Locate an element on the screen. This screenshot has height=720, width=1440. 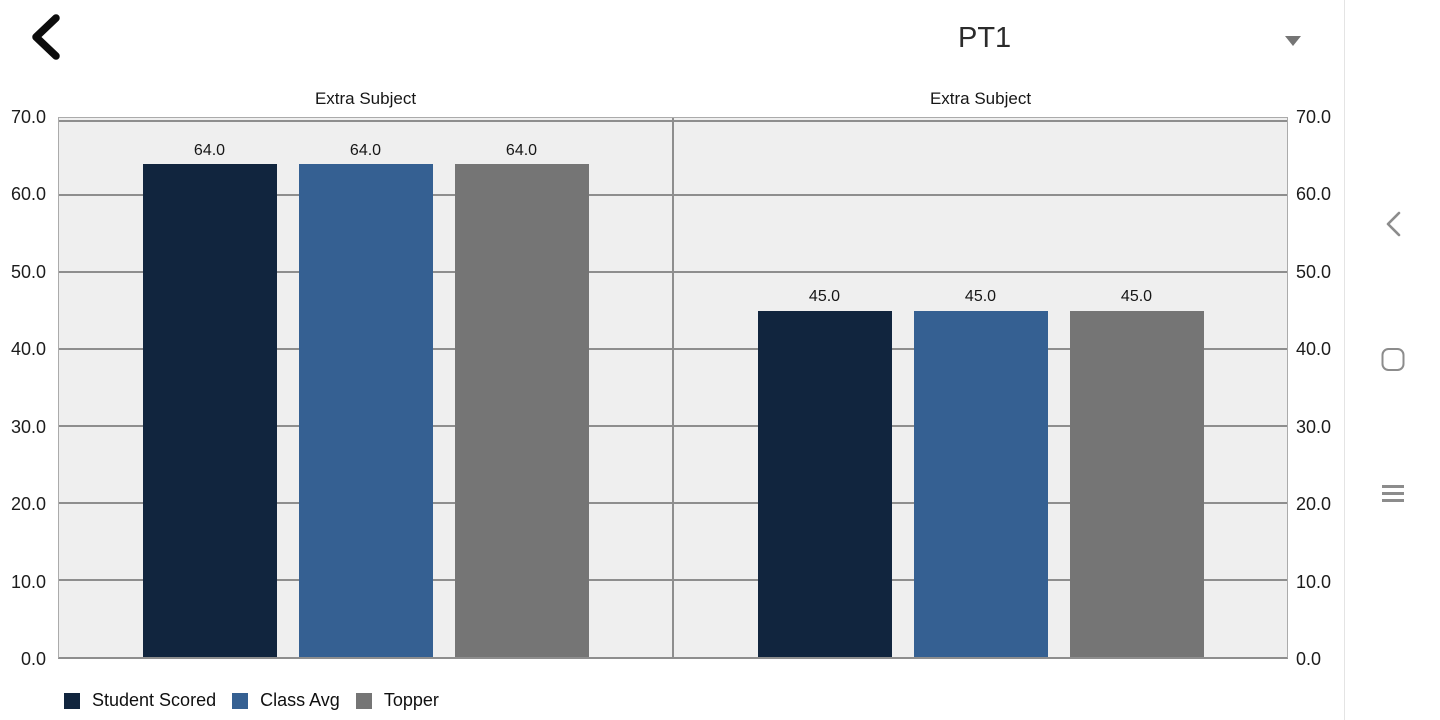
nav-back-icon is located at coordinates (1393, 224).